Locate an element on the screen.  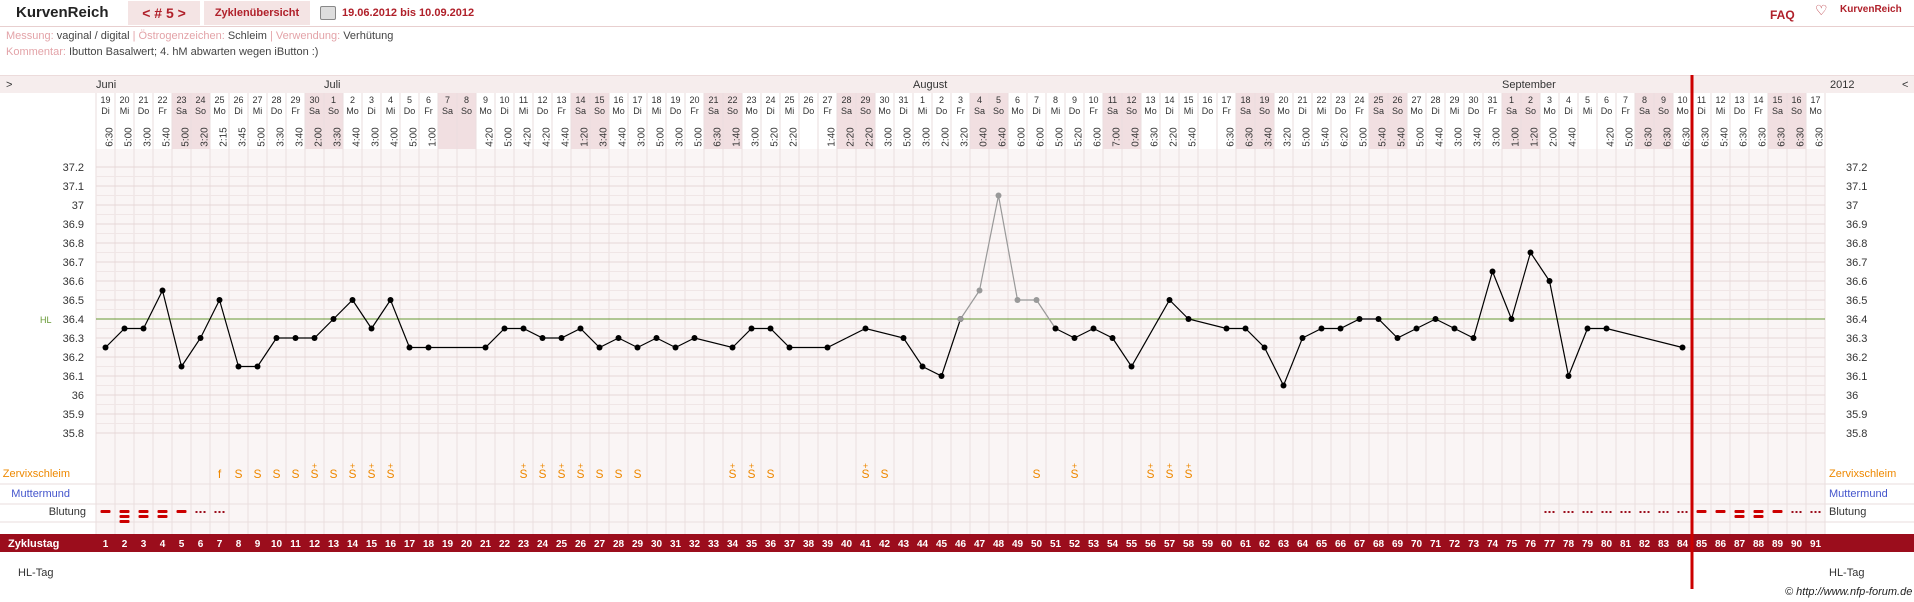
weekday-label: Sa is located at coordinates (1245, 111).